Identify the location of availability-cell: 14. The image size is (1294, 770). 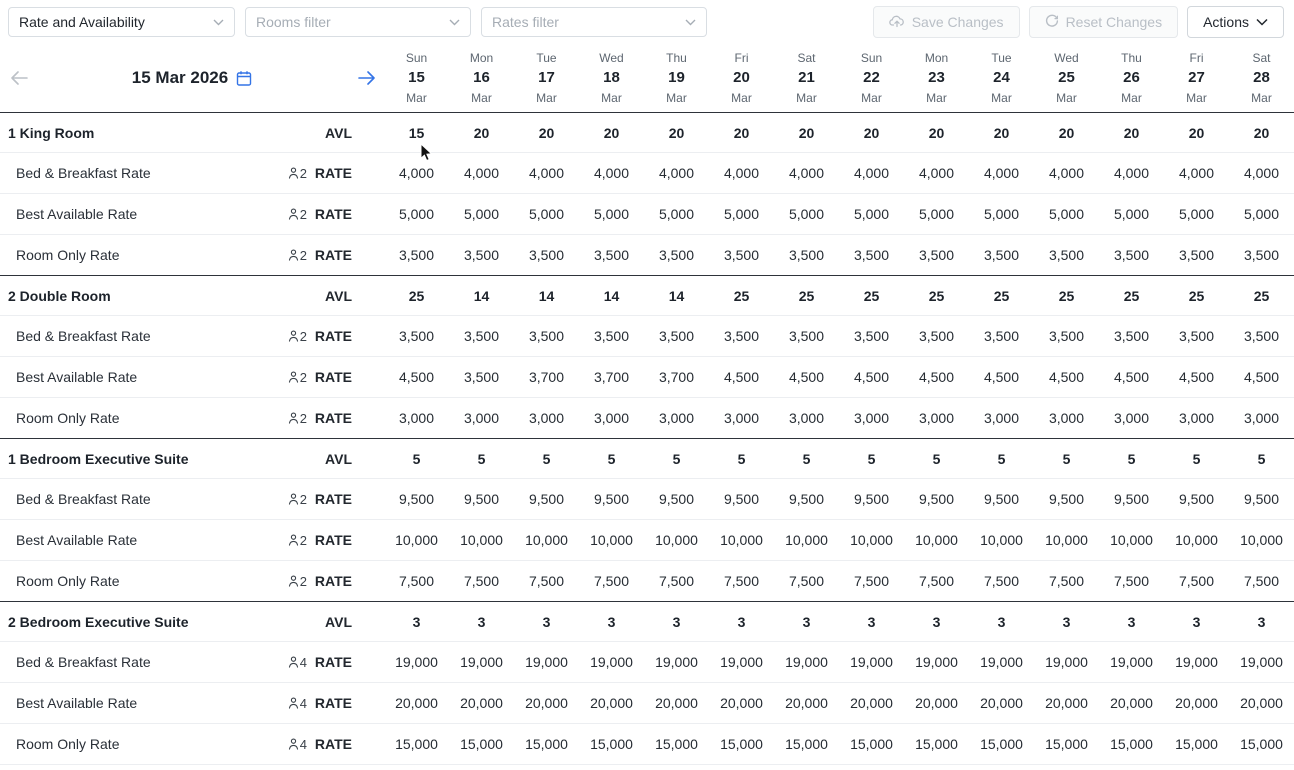
(546, 295).